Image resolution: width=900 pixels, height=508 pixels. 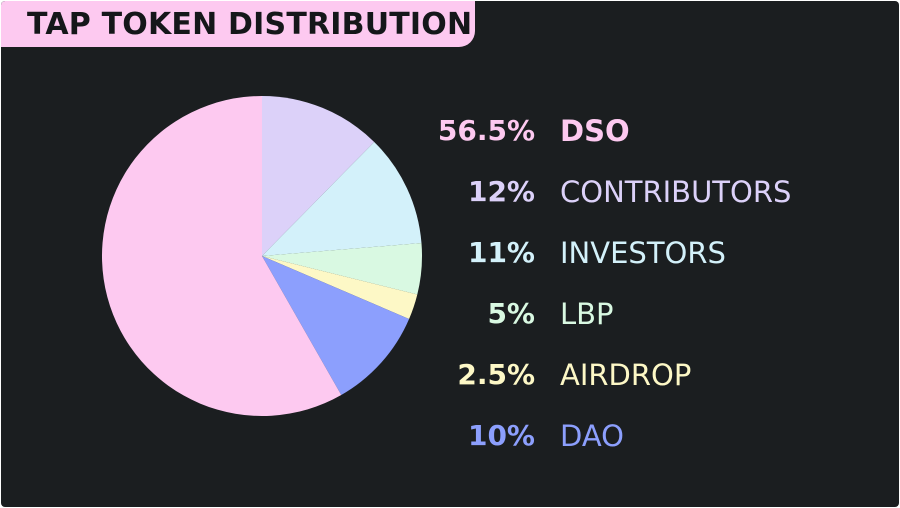 What do you see at coordinates (676, 192) in the screenshot?
I see `legend-label: CONTRIBUTORS` at bounding box center [676, 192].